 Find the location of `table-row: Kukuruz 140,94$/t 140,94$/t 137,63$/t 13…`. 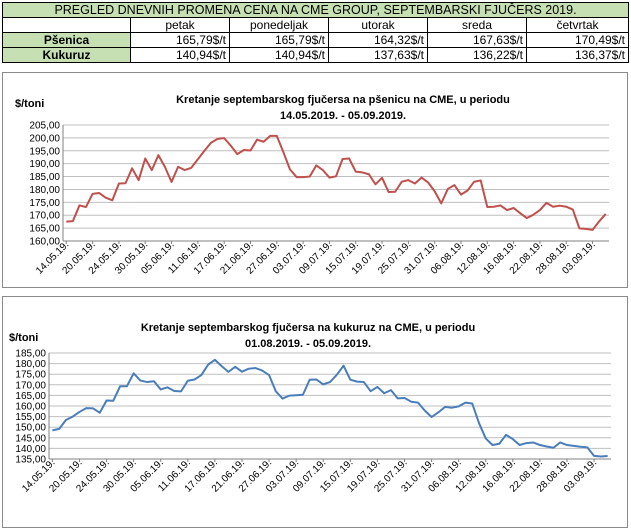

table-row: Kukuruz 140,94$/t 140,94$/t 137,63$/t 13… is located at coordinates (316, 55).